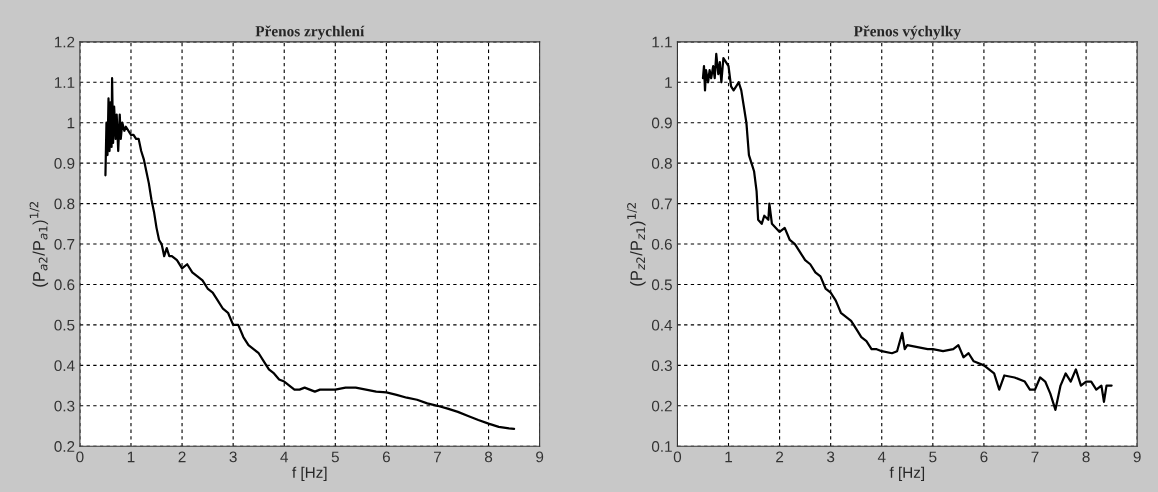 This screenshot has width=1158, height=492. I want to click on chart-title: Přenos zrychlení, so click(310, 32).